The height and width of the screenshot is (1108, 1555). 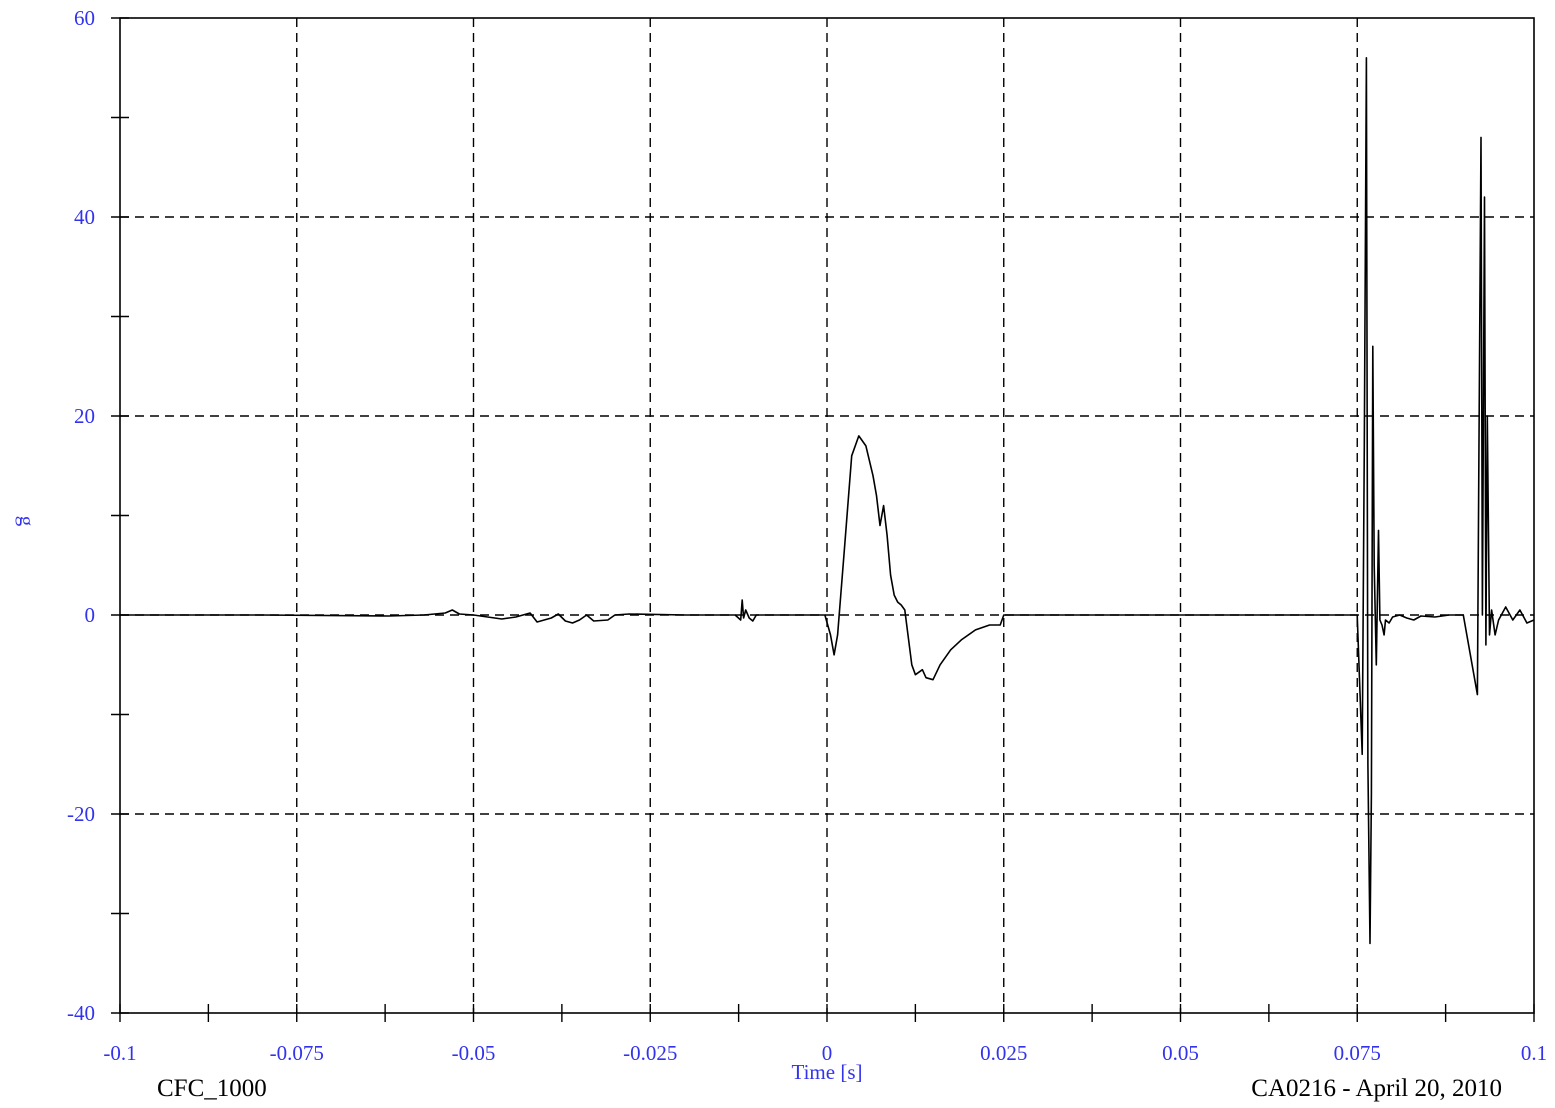 I want to click on x-tick-label: 0, so click(x=827, y=1053).